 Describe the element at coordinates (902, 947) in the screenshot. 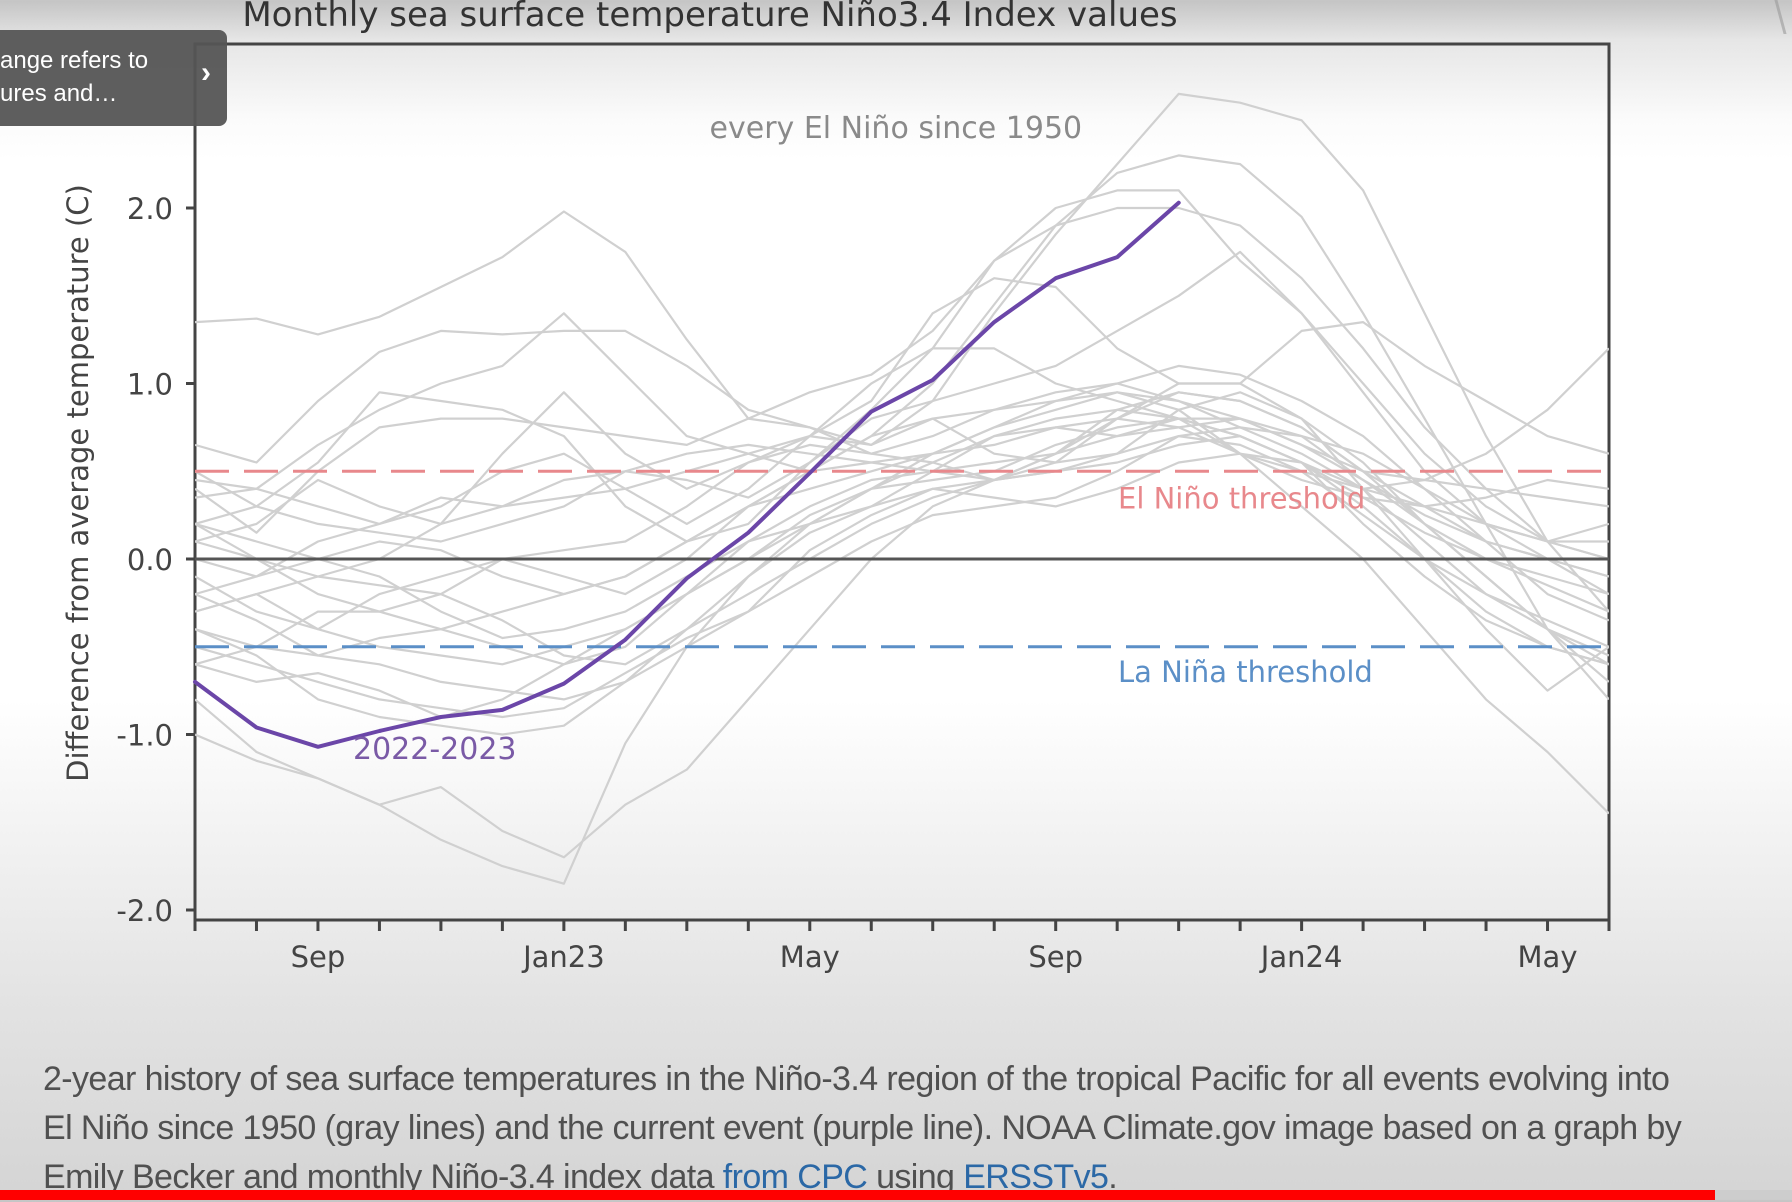

I see `x-axis: Sep Jan23 May Sep Jan24 May` at that location.